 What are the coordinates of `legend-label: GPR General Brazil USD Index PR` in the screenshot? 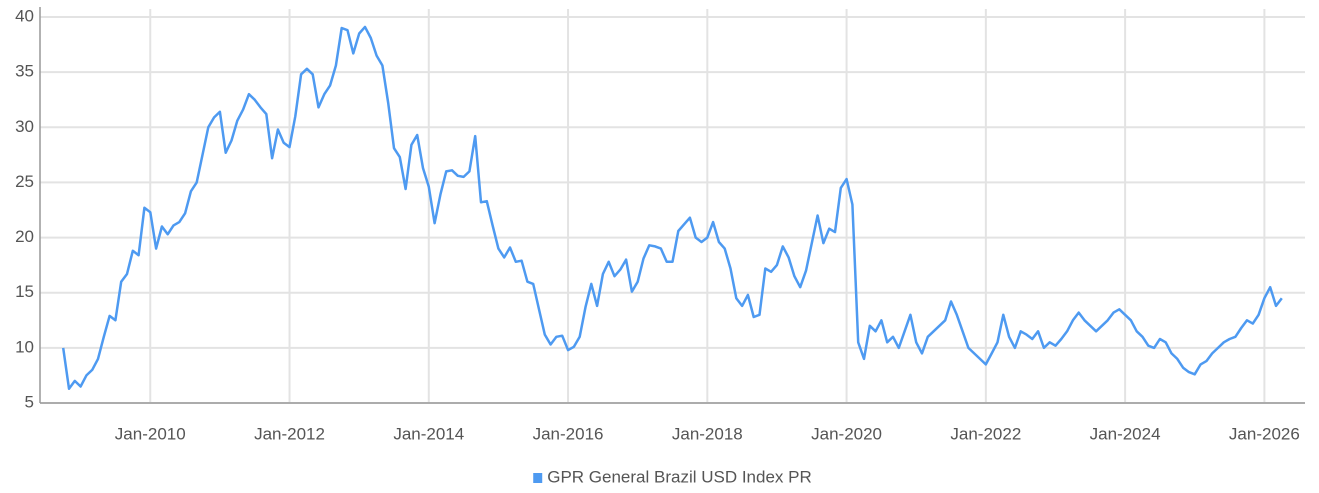 It's located at (679, 476).